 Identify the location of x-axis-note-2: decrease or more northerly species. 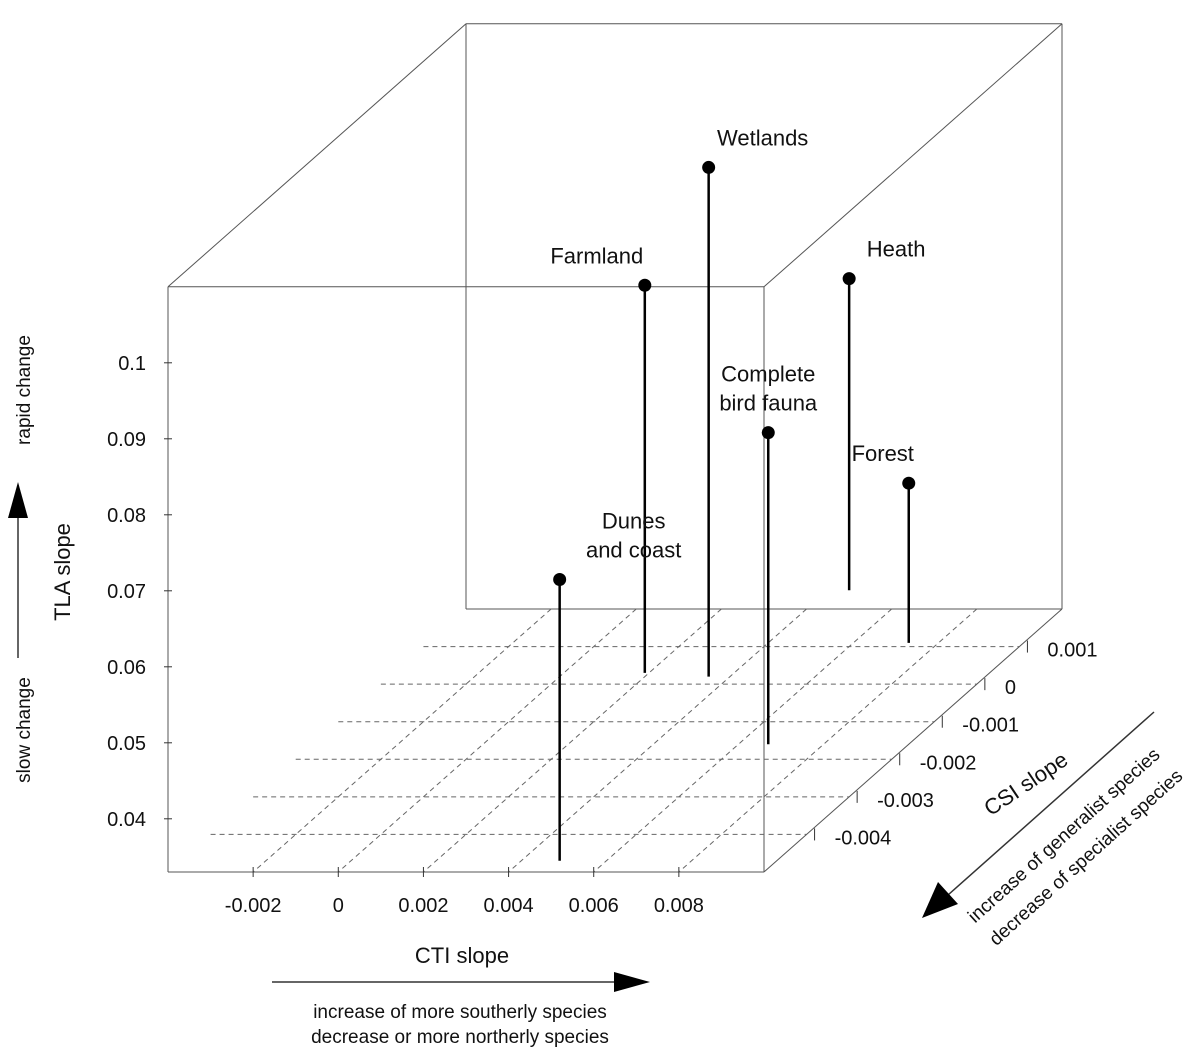
(460, 1037).